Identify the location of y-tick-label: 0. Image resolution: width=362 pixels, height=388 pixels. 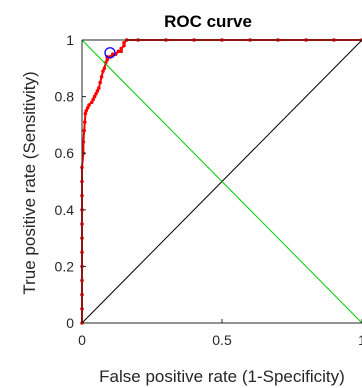
(70, 323).